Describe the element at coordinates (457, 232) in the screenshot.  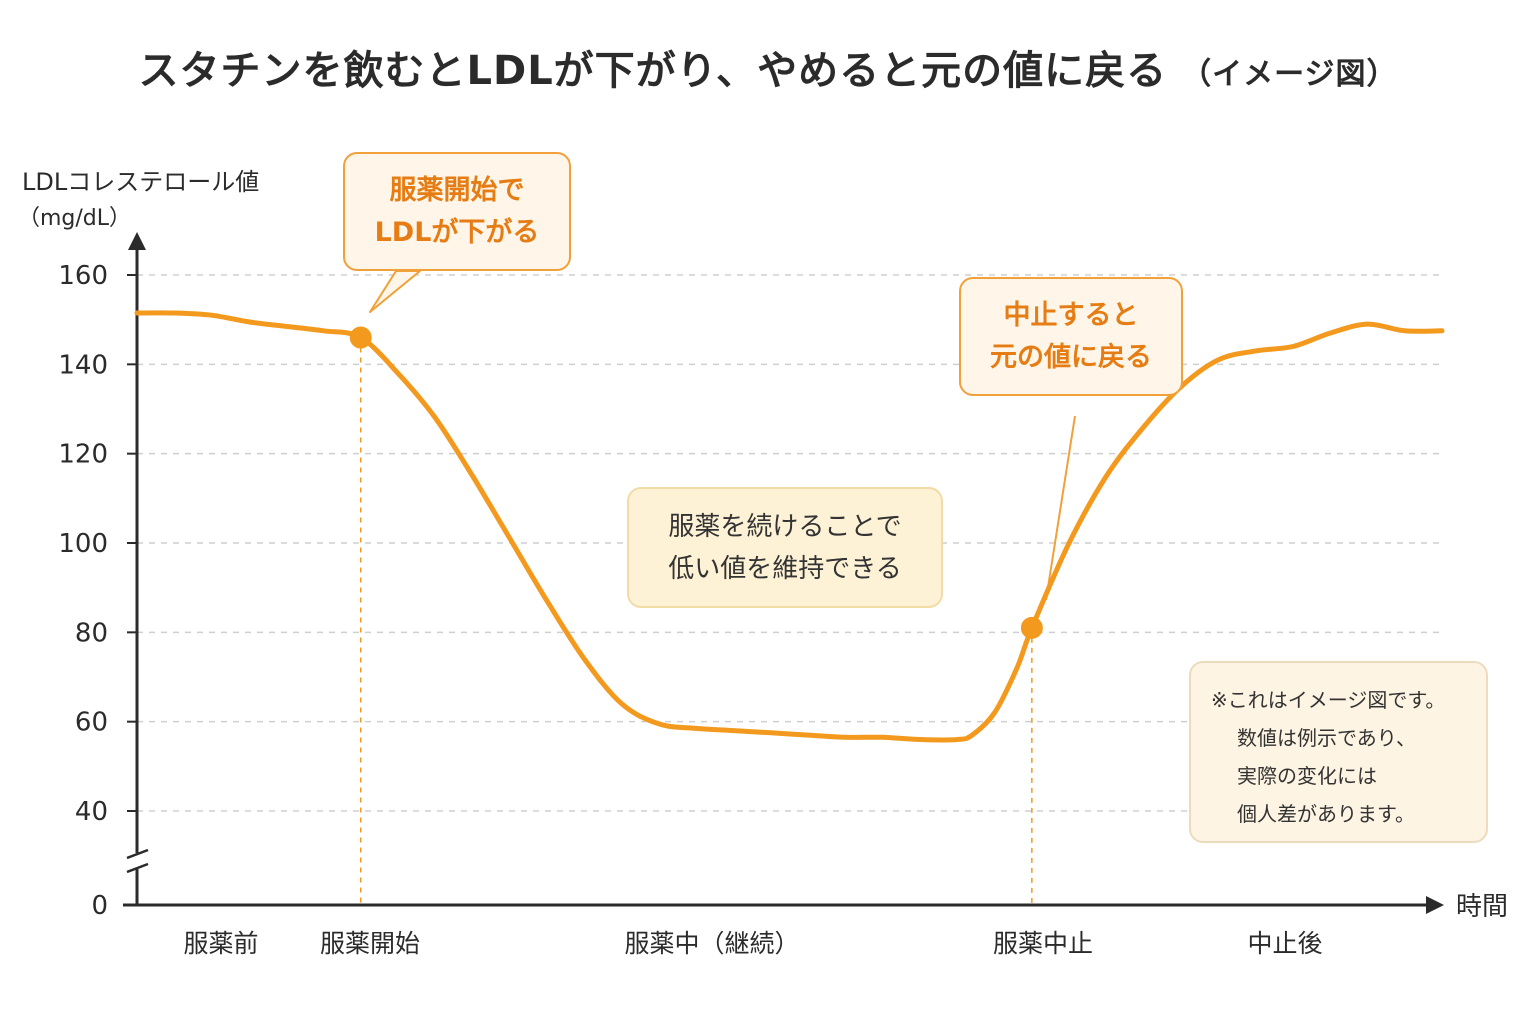
I see `callout-start-line2: LDLが下がる` at that location.